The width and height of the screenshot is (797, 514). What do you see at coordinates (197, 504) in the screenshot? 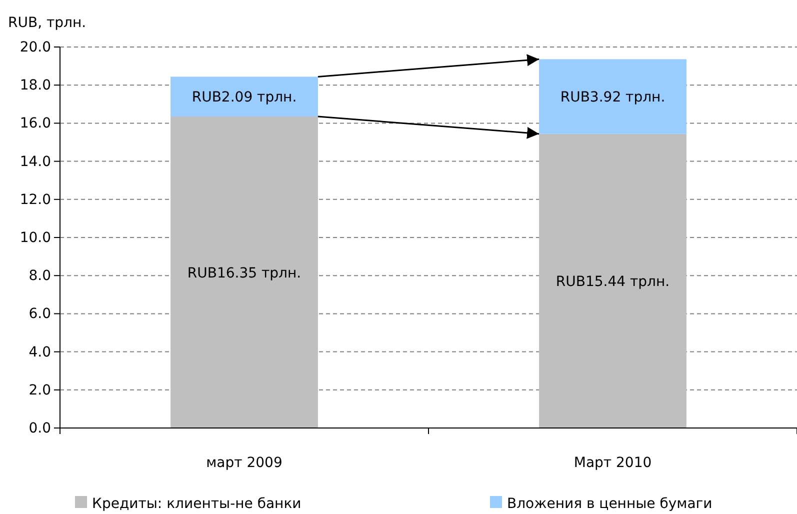
I see `legend-label: Кредиты: клиенты-не банки` at bounding box center [197, 504].